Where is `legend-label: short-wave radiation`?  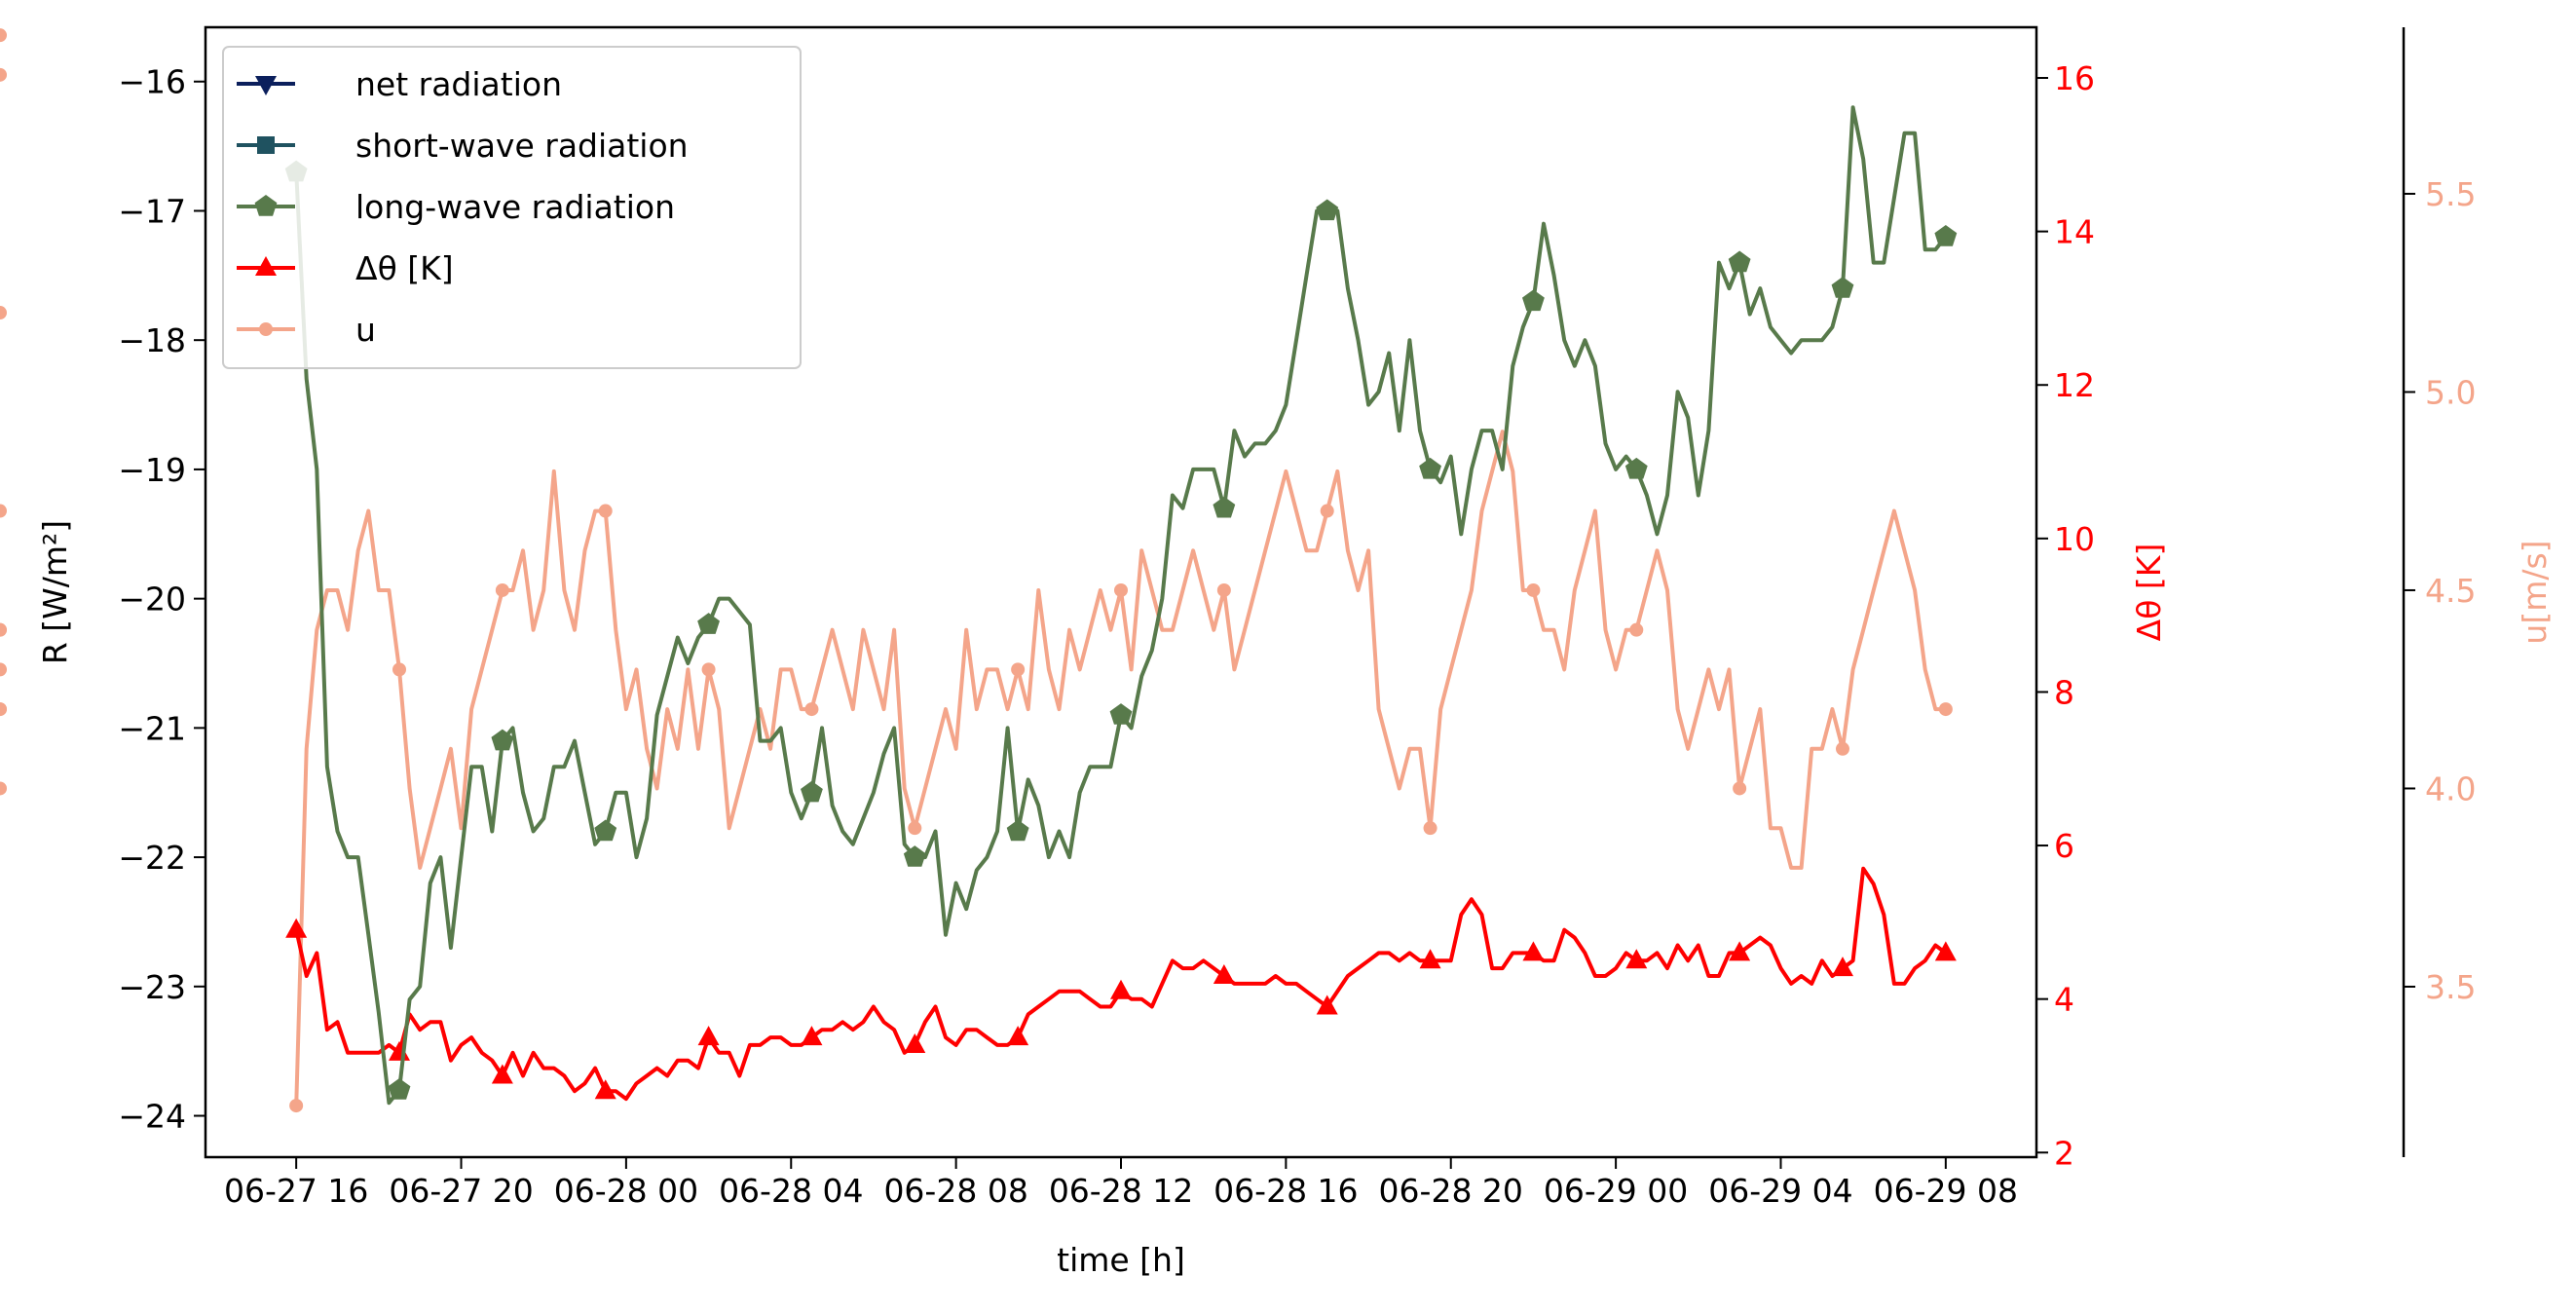 legend-label: short-wave radiation is located at coordinates (522, 146).